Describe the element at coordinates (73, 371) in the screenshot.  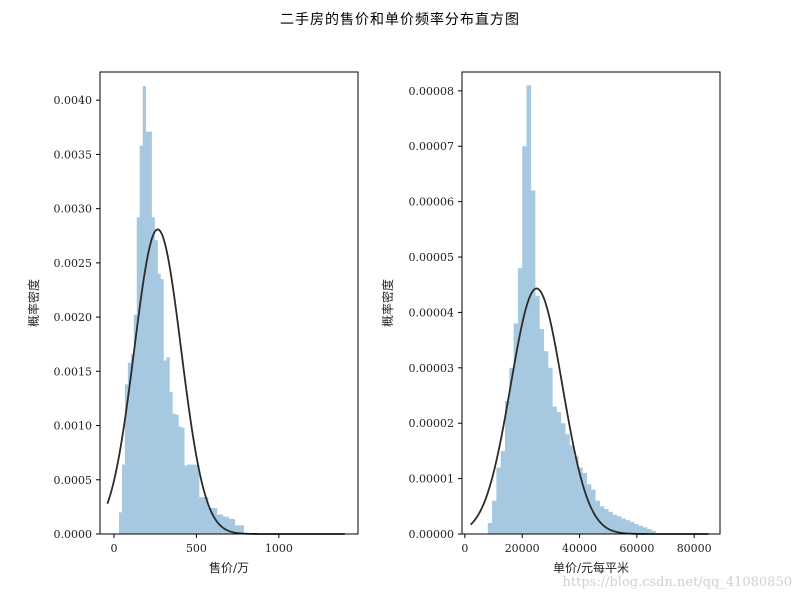
I see `y-tick-label: 0.0015` at that location.